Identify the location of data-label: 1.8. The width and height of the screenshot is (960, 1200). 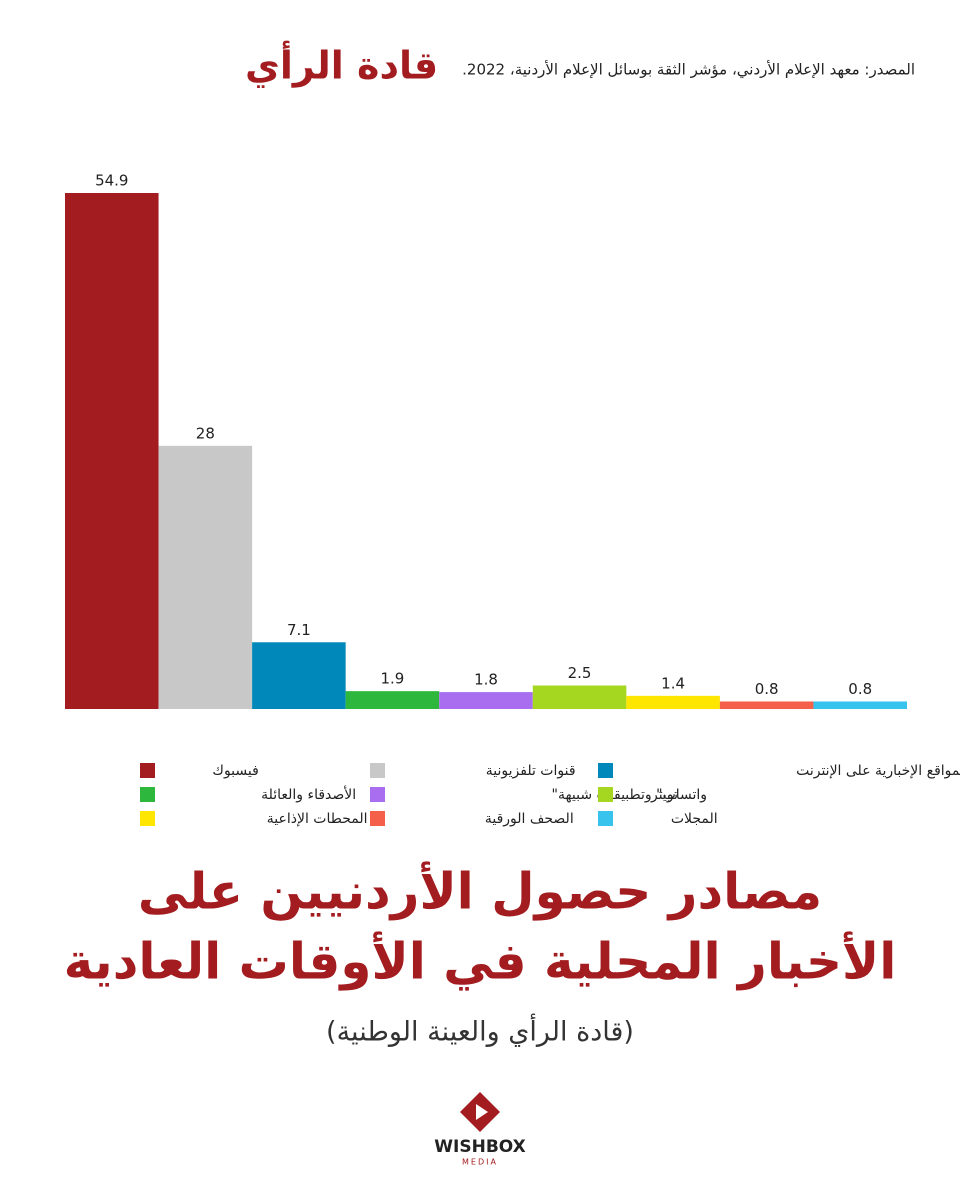
(486, 680).